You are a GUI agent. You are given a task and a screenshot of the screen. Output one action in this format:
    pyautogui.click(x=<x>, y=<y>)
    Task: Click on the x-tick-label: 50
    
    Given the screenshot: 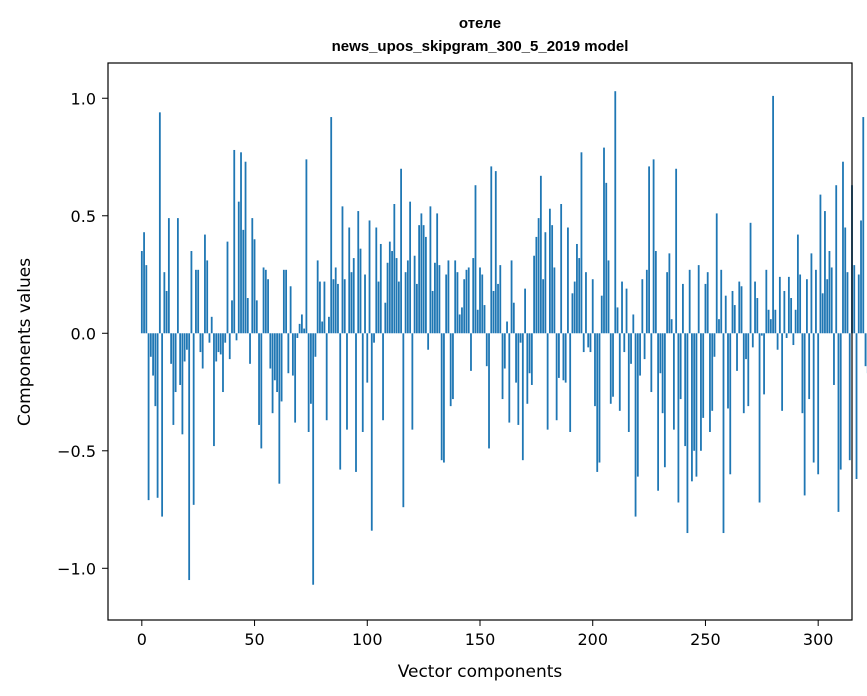 What is the action you would take?
    pyautogui.click(x=254, y=639)
    